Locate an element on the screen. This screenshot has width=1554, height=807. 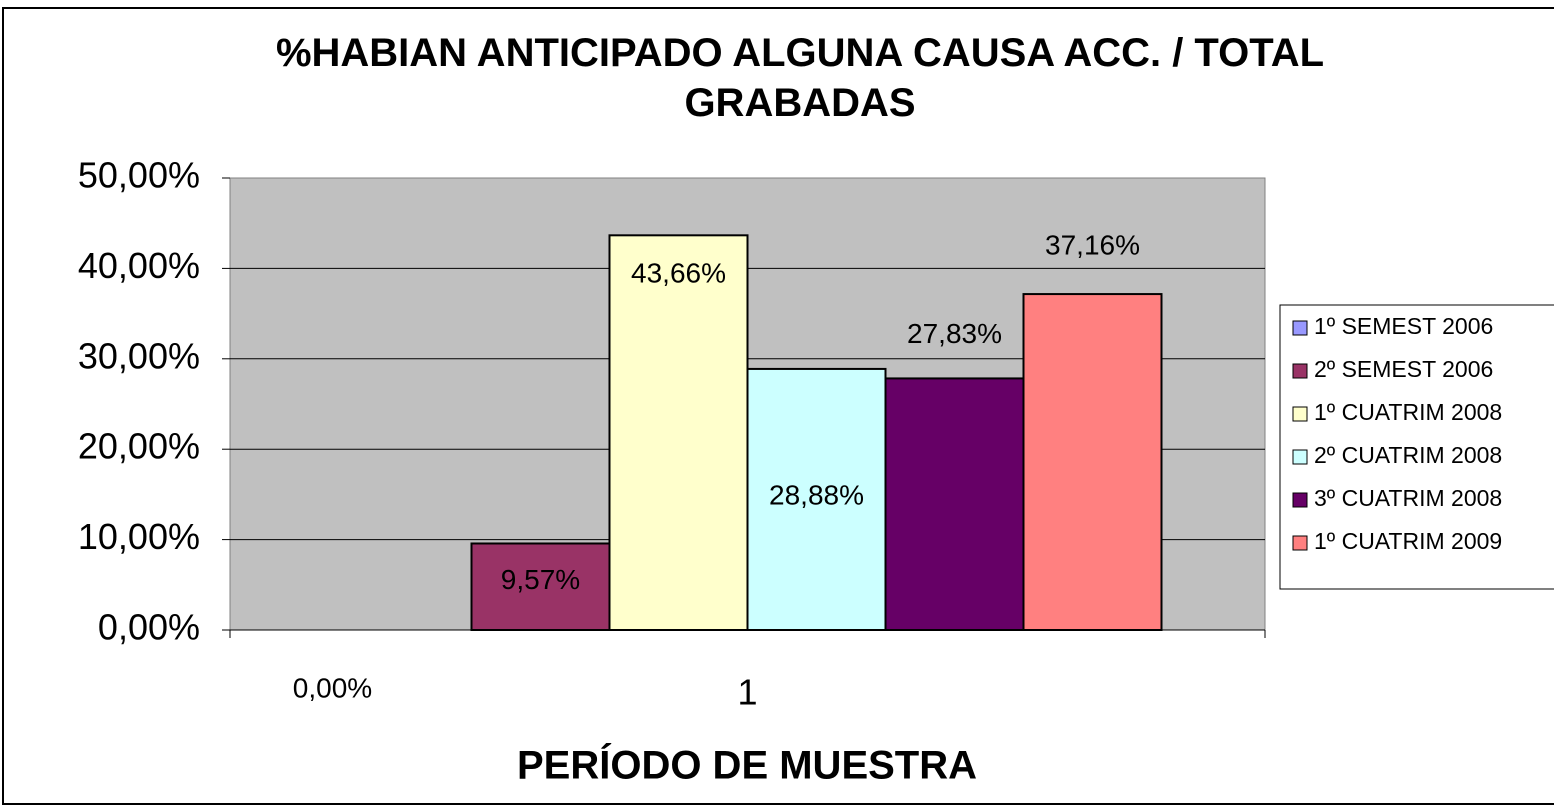
legend-label: 1º CUATRIM 2009 is located at coordinates (1408, 541).